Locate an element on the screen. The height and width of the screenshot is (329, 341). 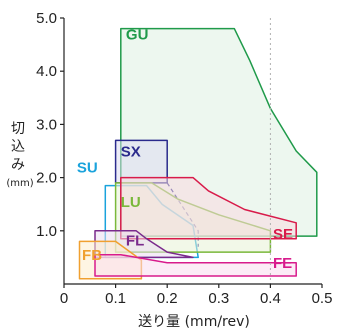
y-axis-label-3: み is located at coordinates (18, 165).